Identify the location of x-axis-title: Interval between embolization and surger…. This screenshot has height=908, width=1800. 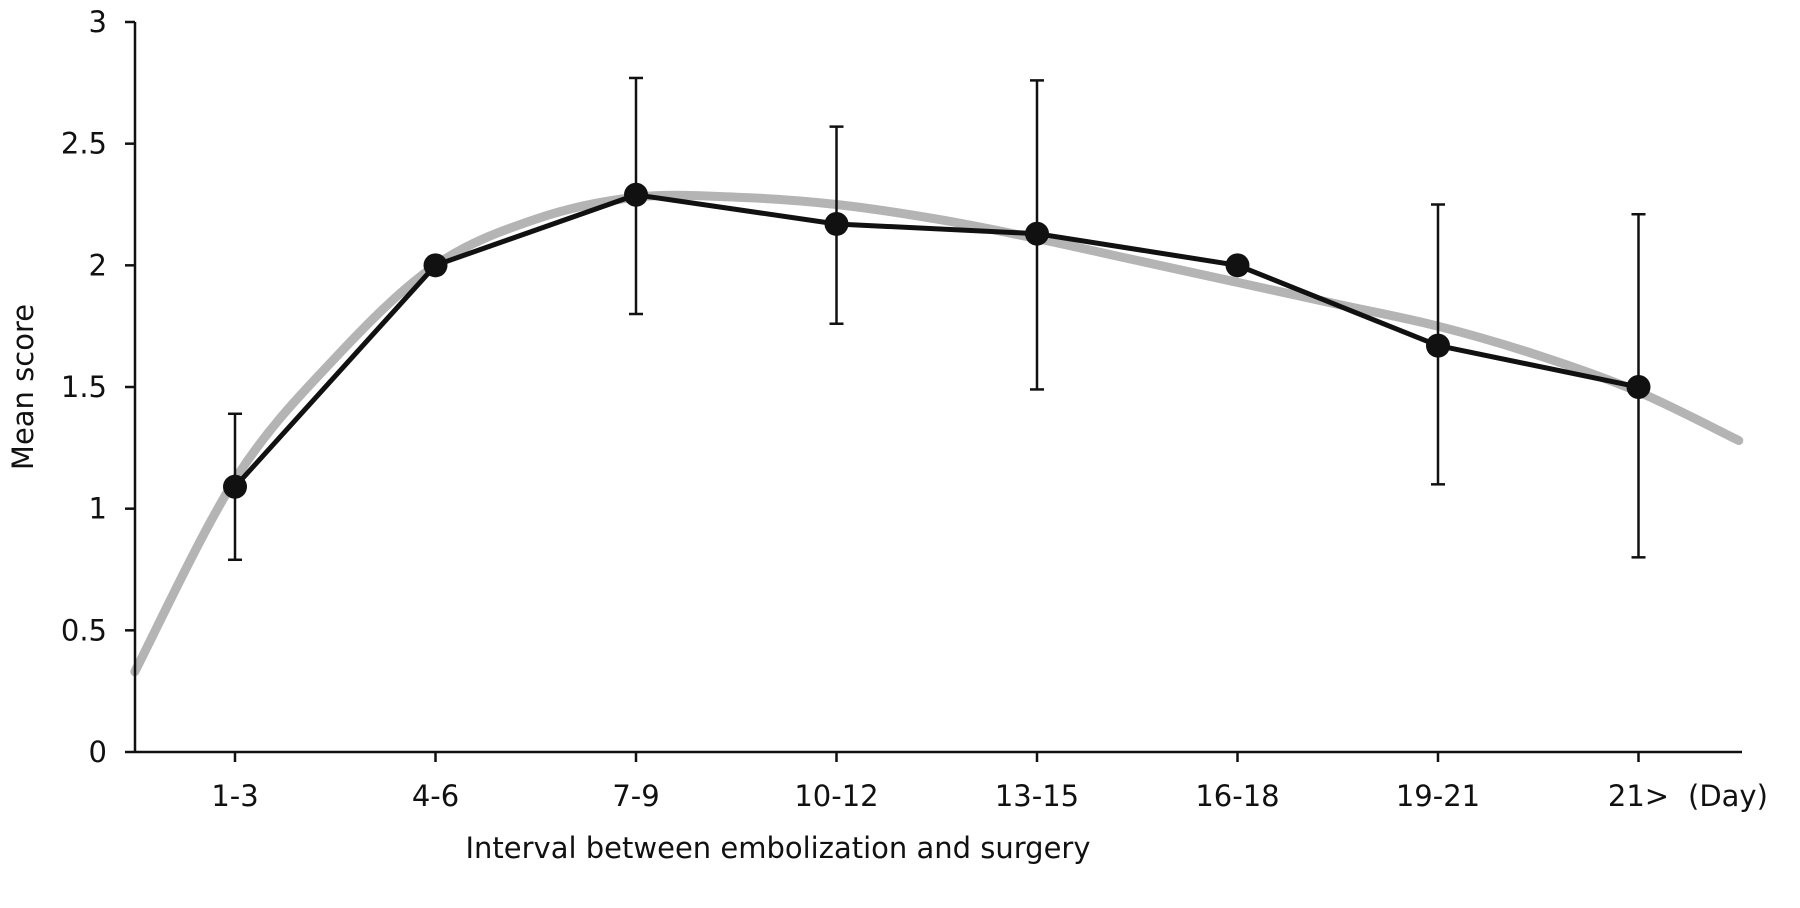
(777, 848).